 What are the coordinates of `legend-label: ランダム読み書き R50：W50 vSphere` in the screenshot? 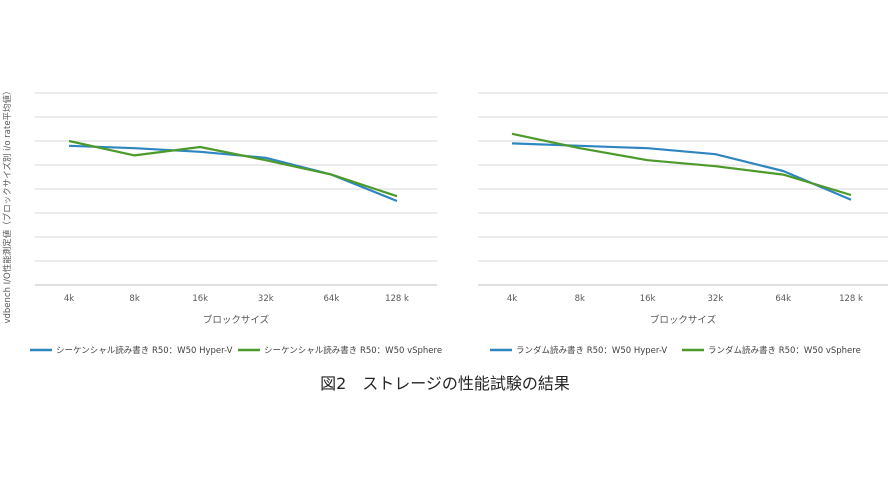 It's located at (784, 350).